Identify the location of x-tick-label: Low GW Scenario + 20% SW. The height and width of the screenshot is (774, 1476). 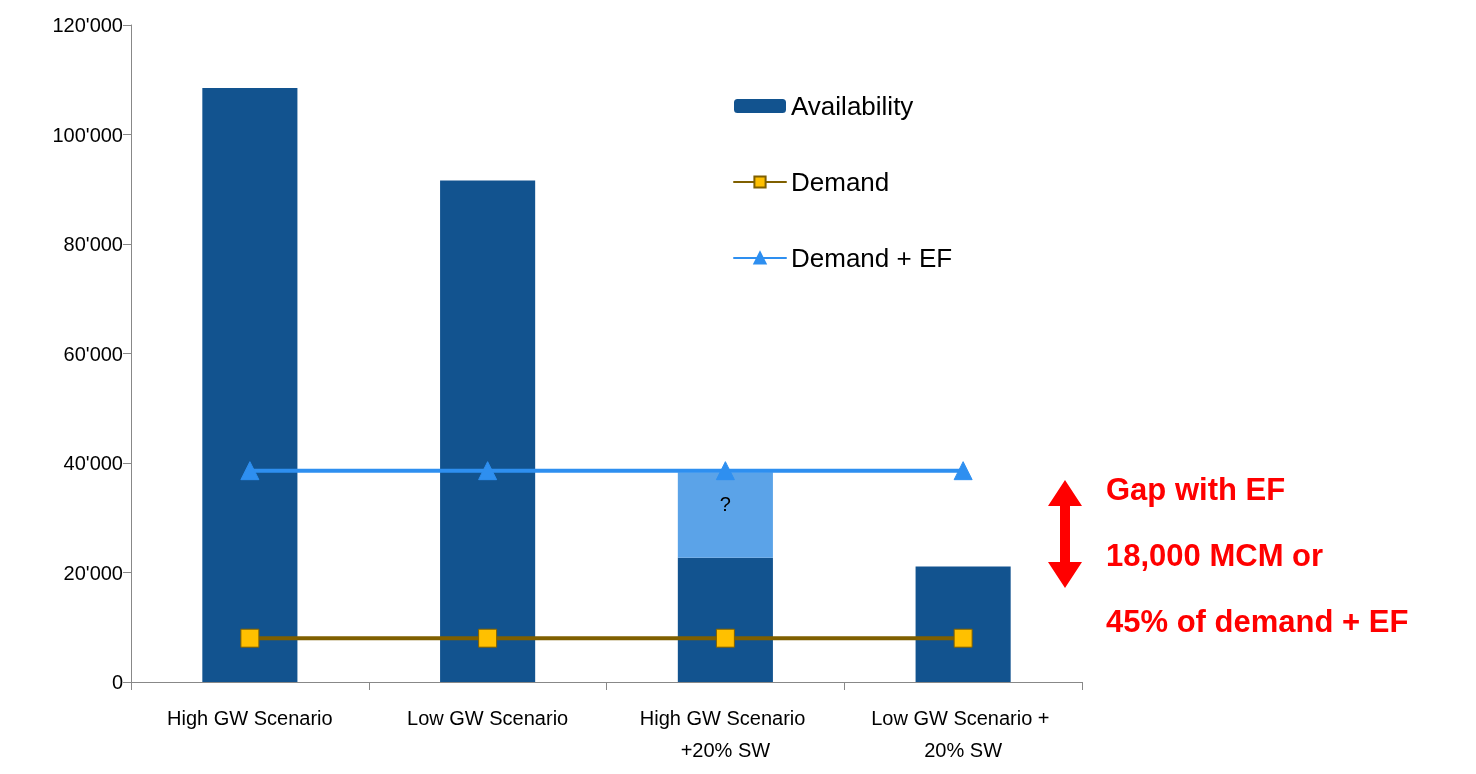
(963, 734).